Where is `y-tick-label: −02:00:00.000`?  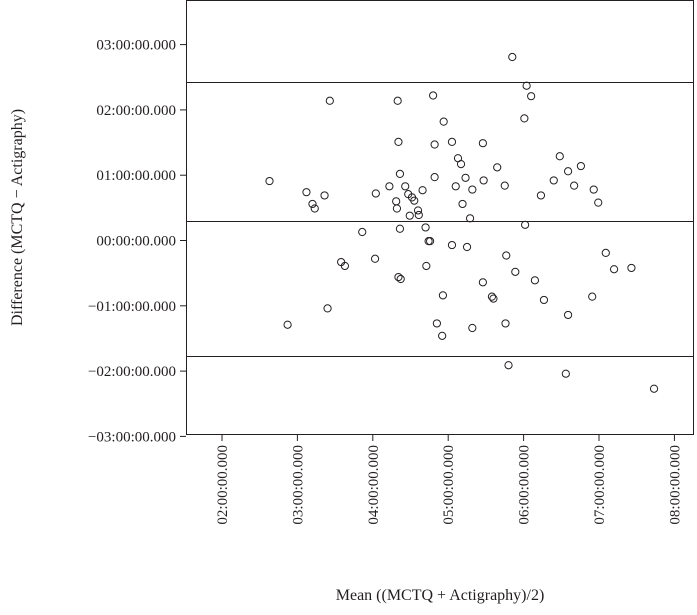 y-tick-label: −02:00:00.000 is located at coordinates (132, 372).